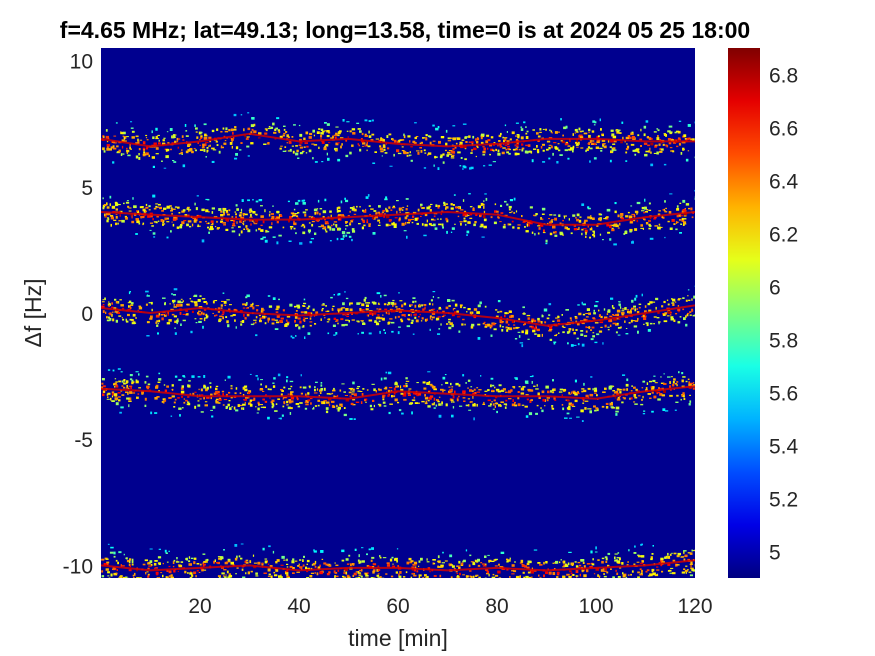 The height and width of the screenshot is (656, 875). What do you see at coordinates (87, 188) in the screenshot?
I see `y-tick-label: 5` at bounding box center [87, 188].